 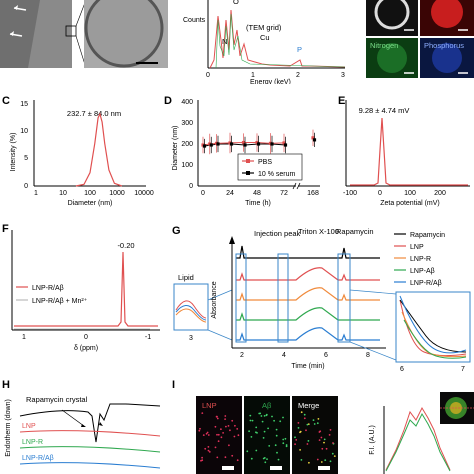 I want to click on g-inset-right-tick-6: 6, so click(x=402, y=369).